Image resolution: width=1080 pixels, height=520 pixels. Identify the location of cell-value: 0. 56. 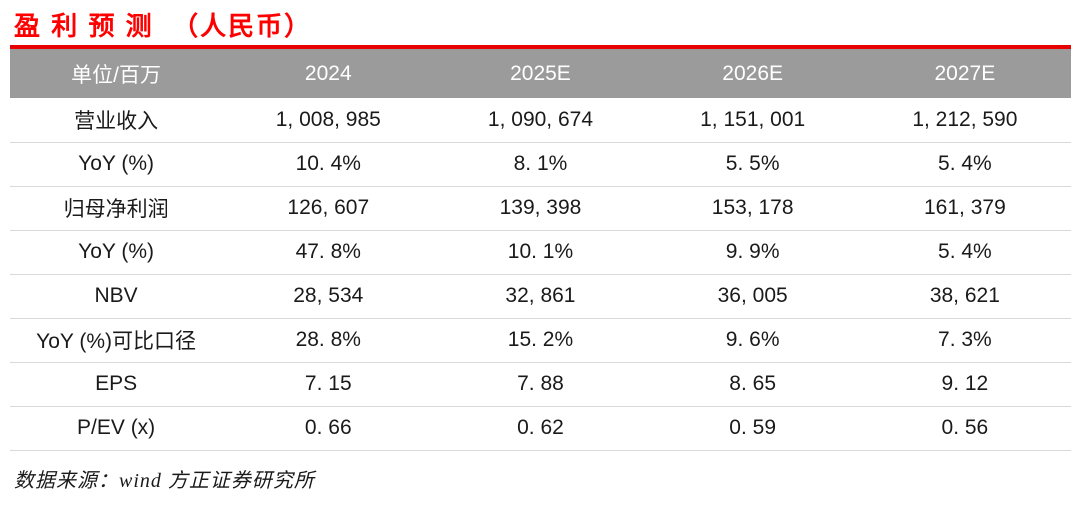
(964, 428).